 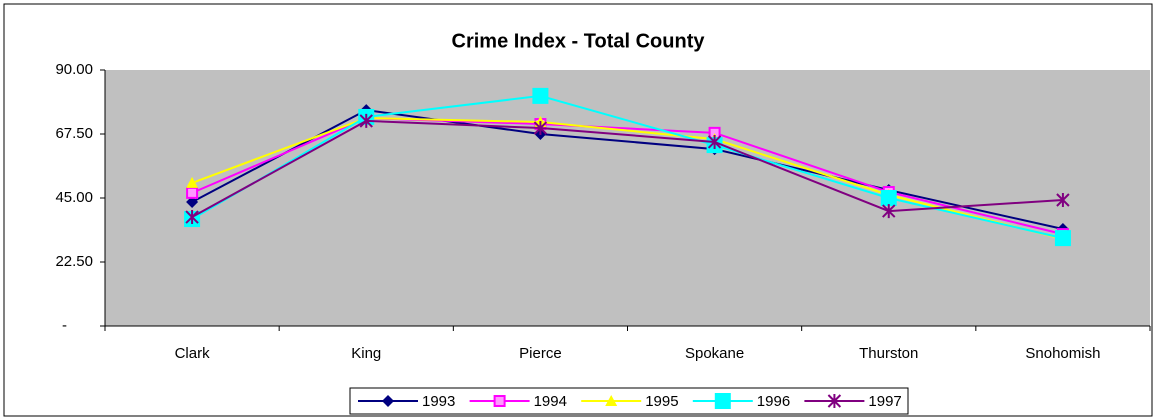 What do you see at coordinates (74, 69) in the screenshot?
I see `y-tick-label: 90.00` at bounding box center [74, 69].